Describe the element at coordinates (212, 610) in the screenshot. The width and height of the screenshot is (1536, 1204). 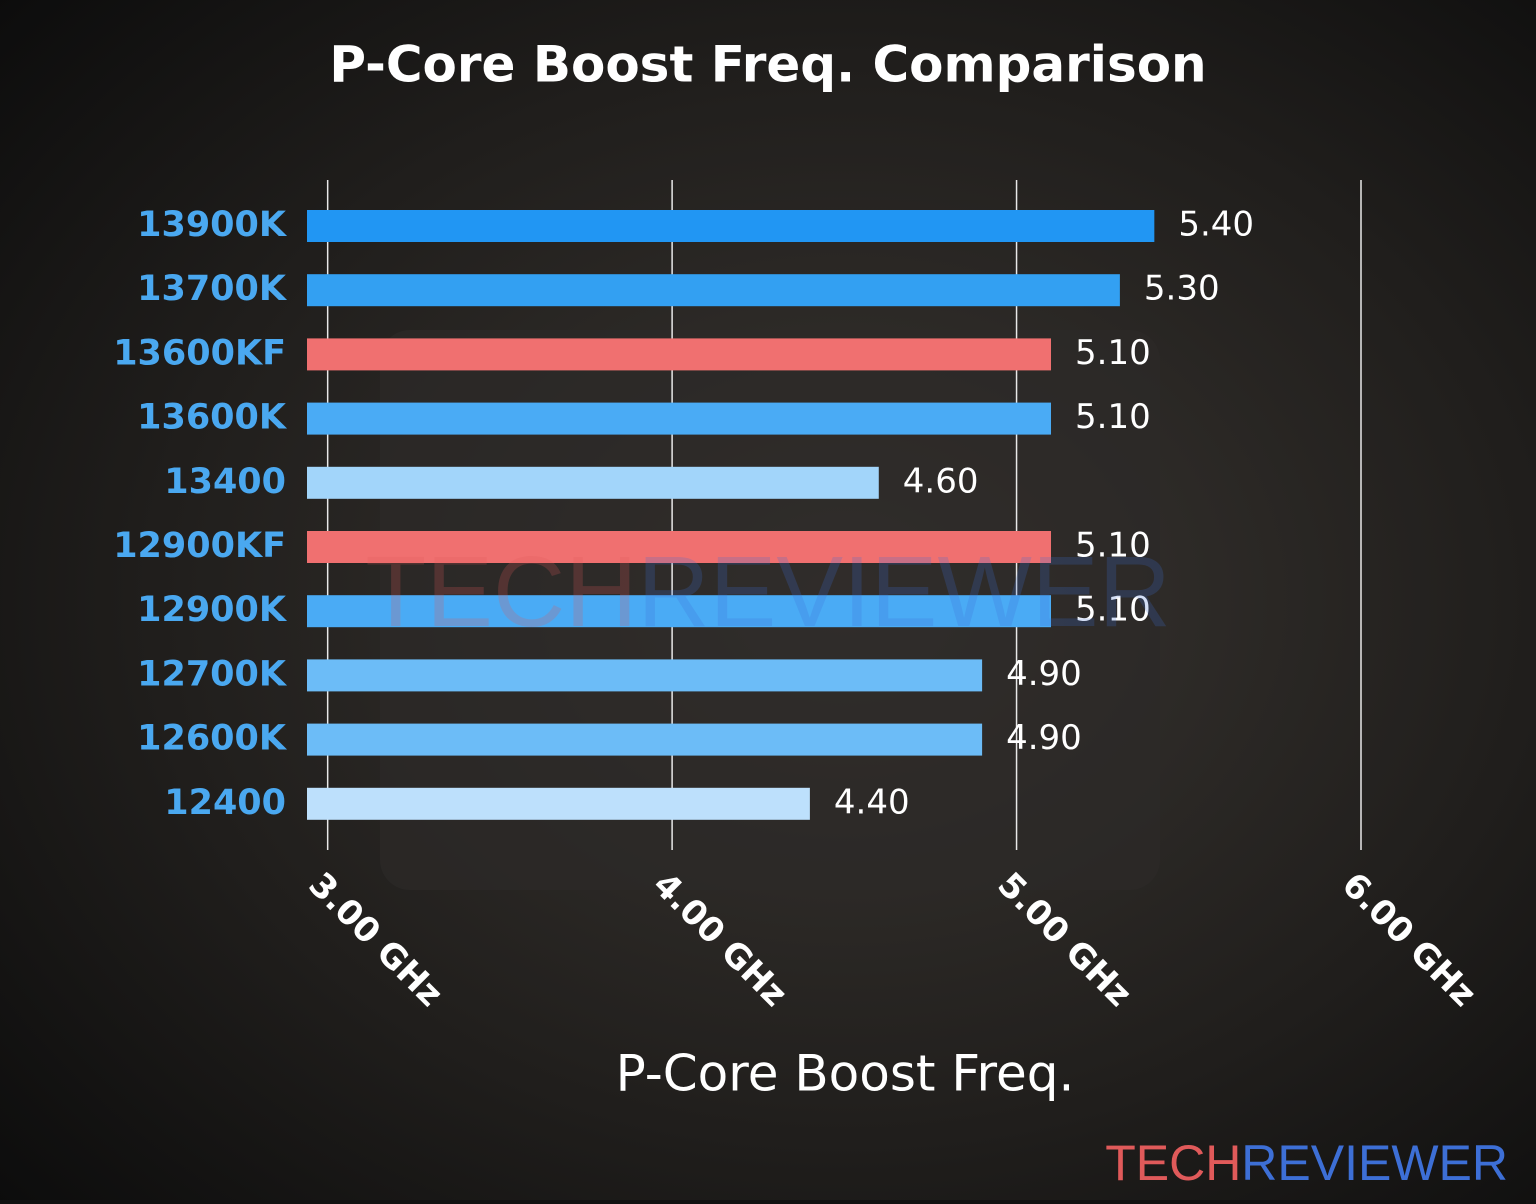
I see `y-tick-label: 12900K` at that location.